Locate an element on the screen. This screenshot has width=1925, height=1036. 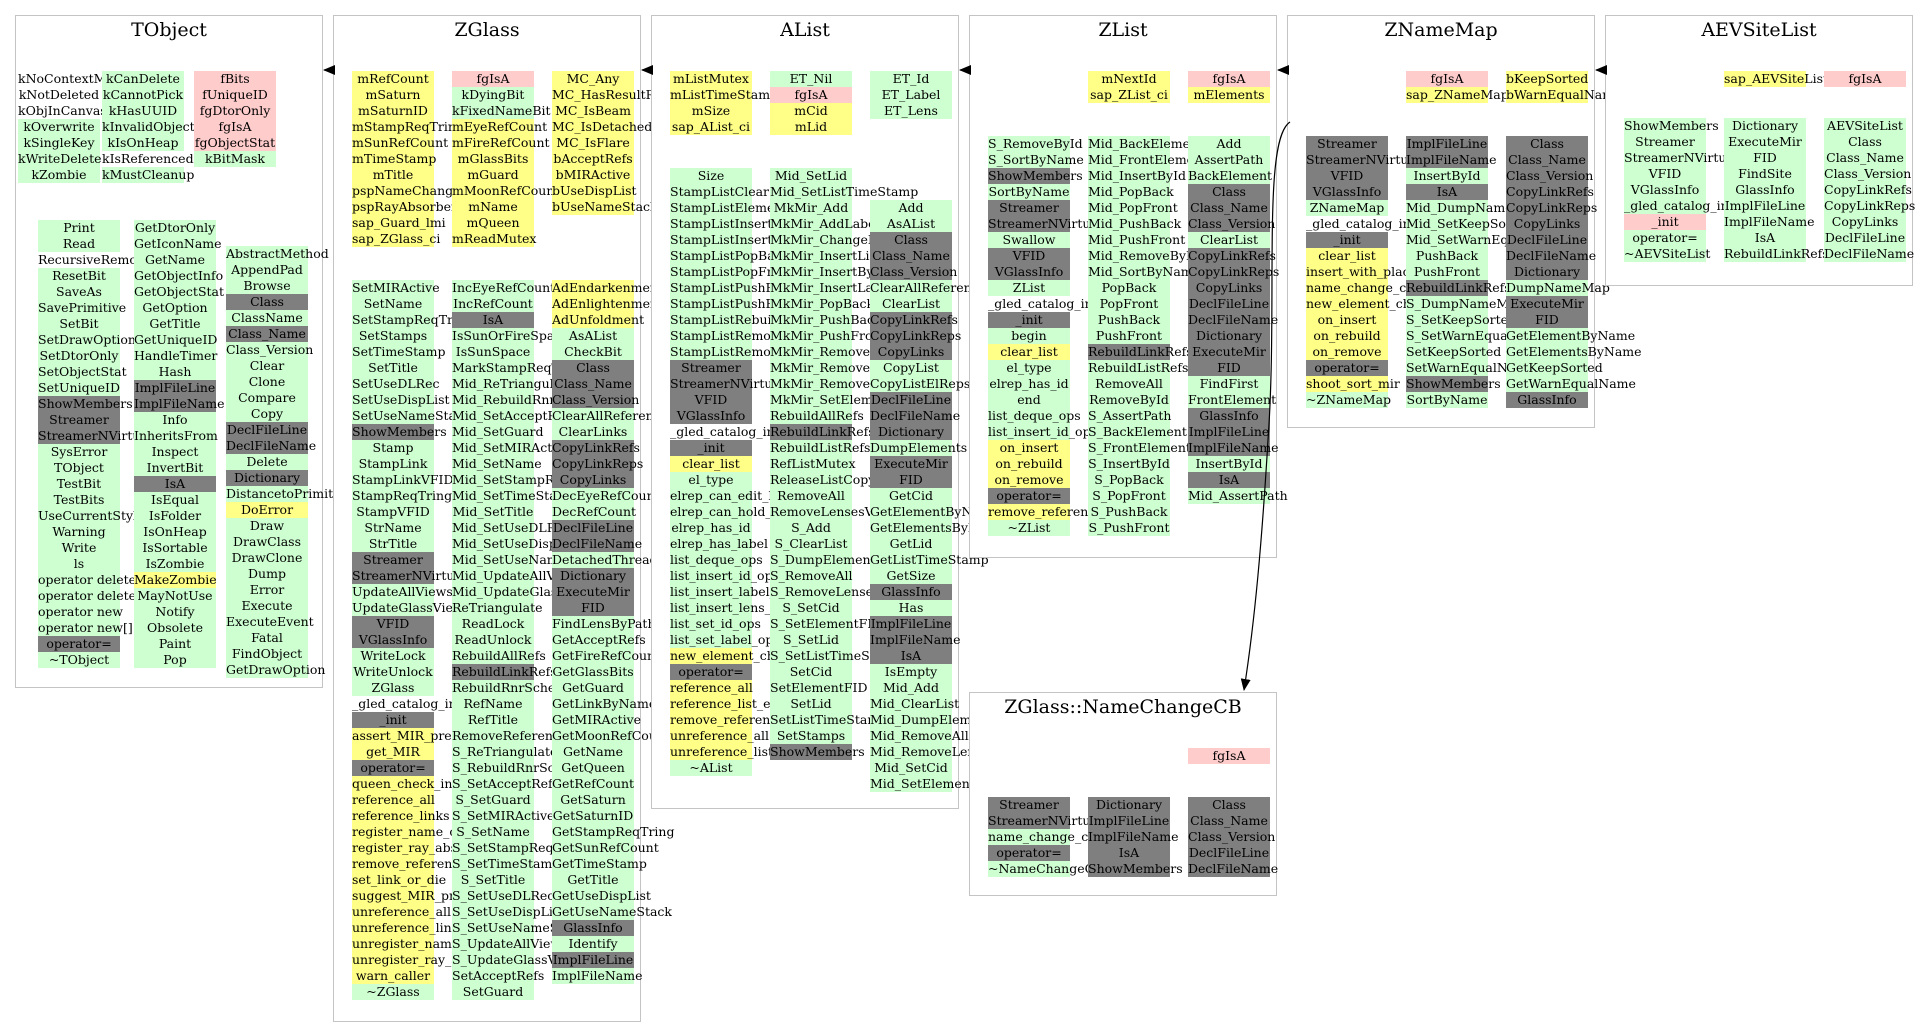
member-resetbit: ResetBit is located at coordinates (79, 276).